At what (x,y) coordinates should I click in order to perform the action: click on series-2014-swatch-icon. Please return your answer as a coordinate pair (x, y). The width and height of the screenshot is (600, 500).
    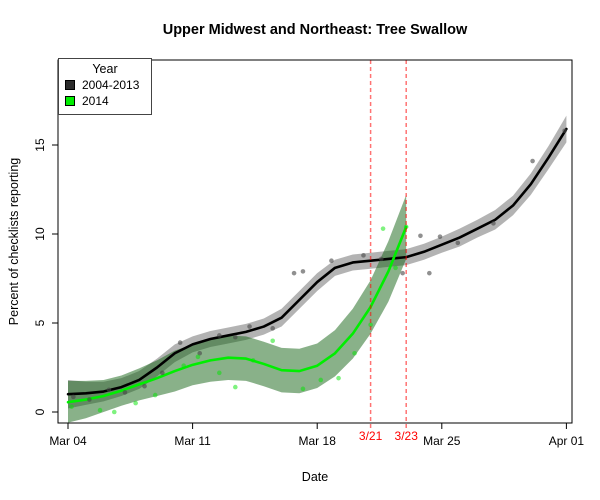
    Looking at the image, I should click on (70, 101).